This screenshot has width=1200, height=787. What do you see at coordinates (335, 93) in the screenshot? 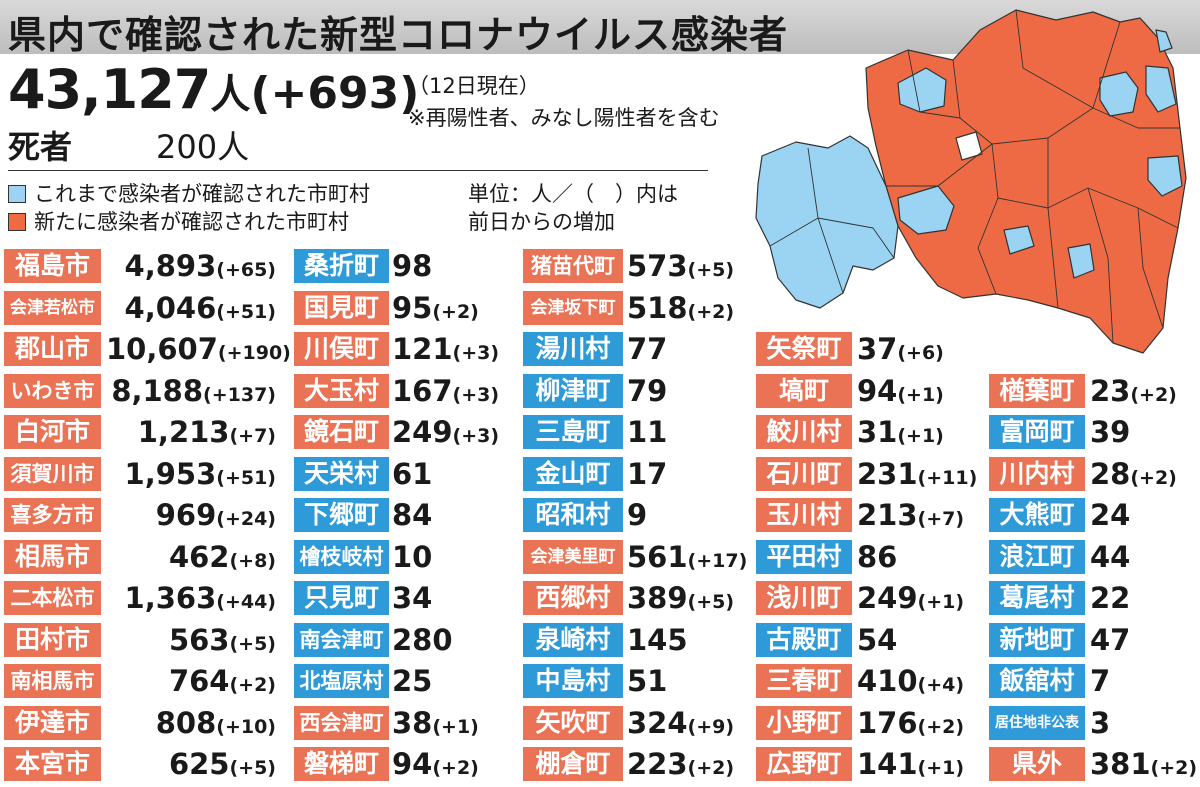
I see `total-diff: (+693)` at bounding box center [335, 93].